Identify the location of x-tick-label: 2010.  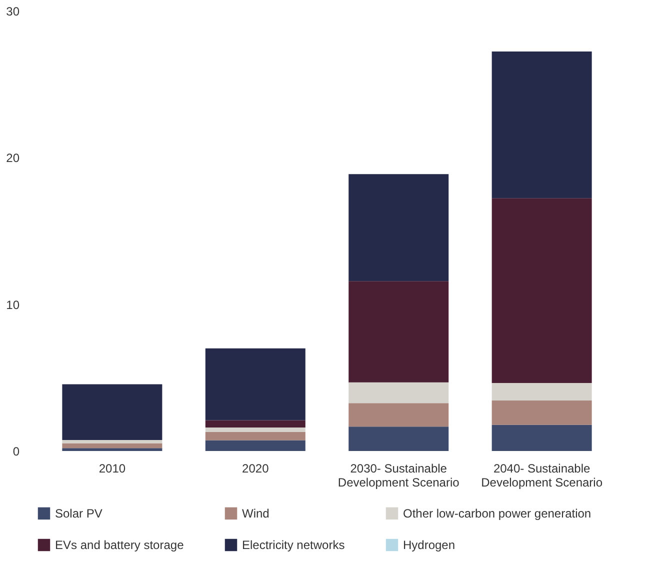
(112, 469).